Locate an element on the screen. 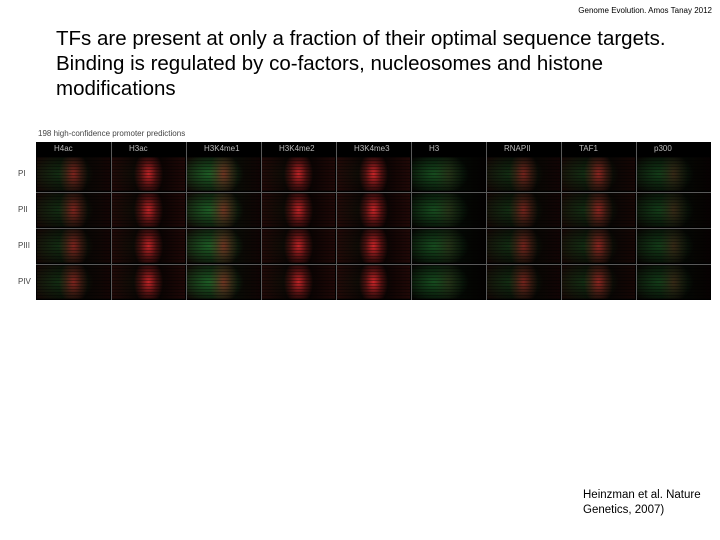  citation: Heinzman et al. Nature Genetics, 2007) is located at coordinates (642, 502).